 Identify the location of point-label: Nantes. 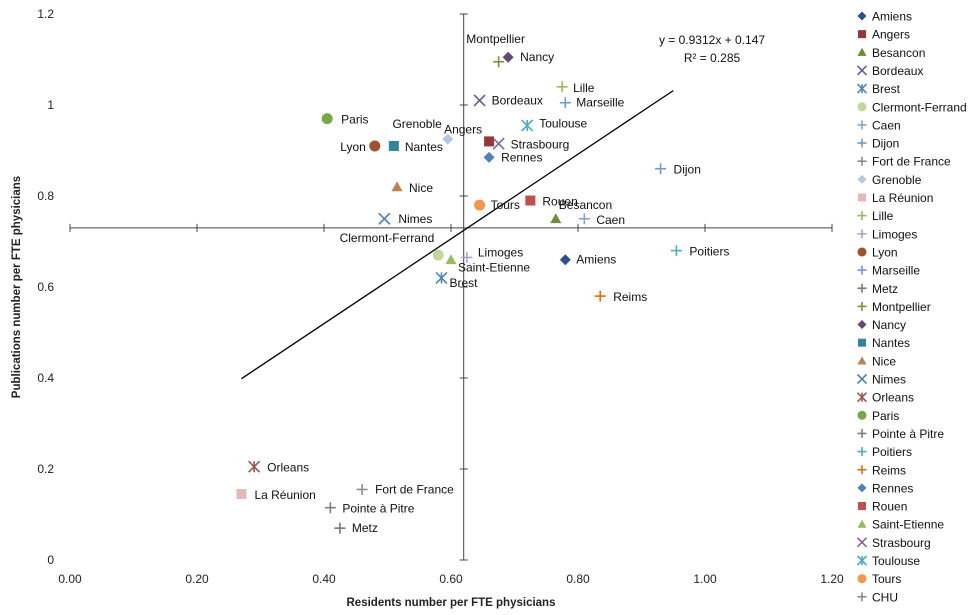
(424, 147).